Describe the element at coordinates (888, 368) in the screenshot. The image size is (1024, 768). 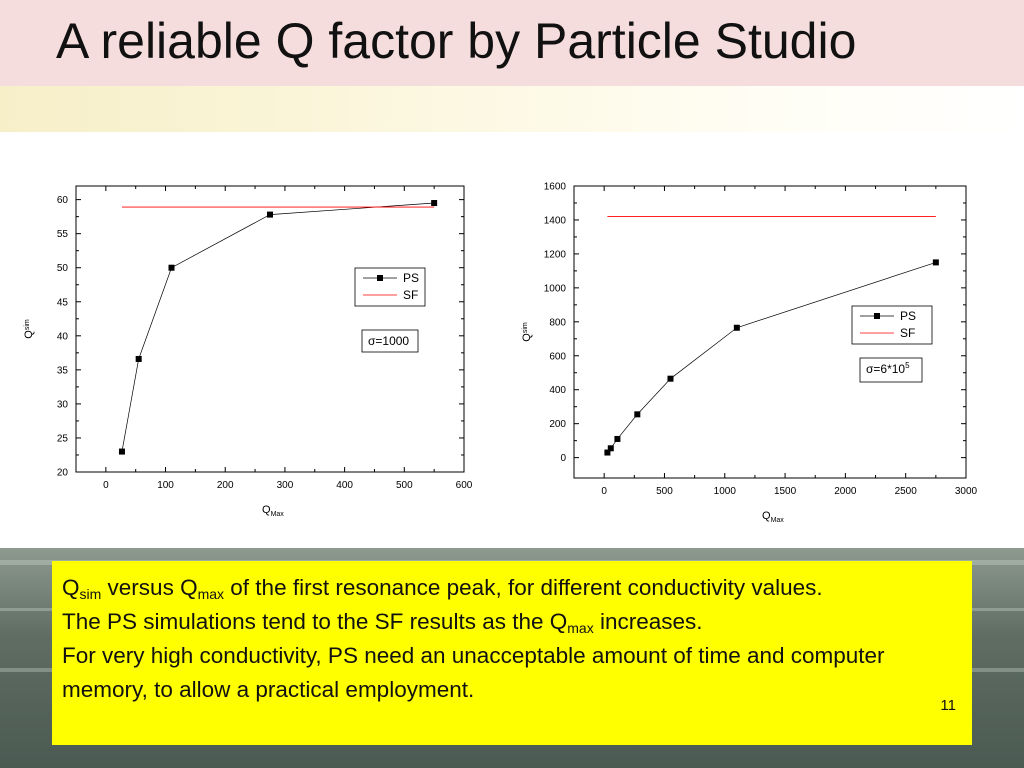
I see `annotation-text: σ=6*105` at that location.